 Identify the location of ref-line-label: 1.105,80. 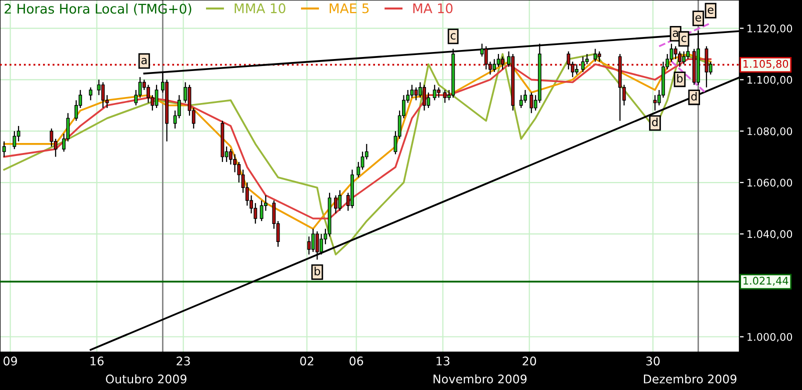
(766, 64).